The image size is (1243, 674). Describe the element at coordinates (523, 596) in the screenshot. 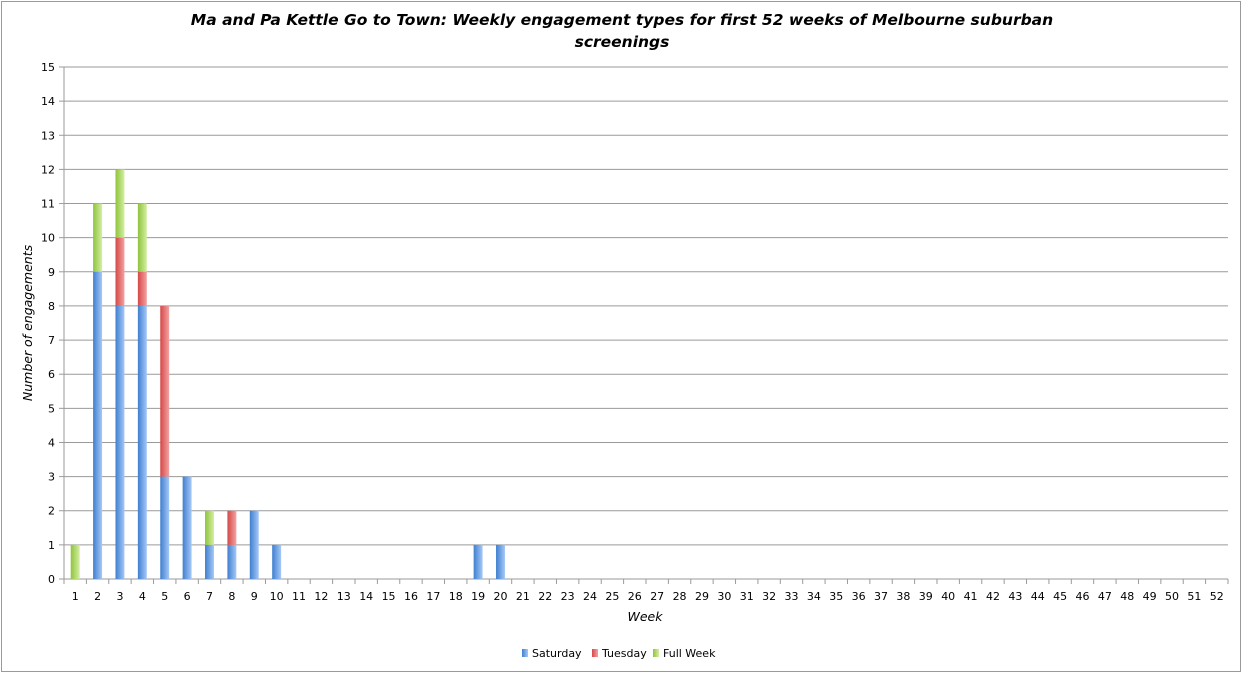

I see `x-tick-label: 21` at that location.